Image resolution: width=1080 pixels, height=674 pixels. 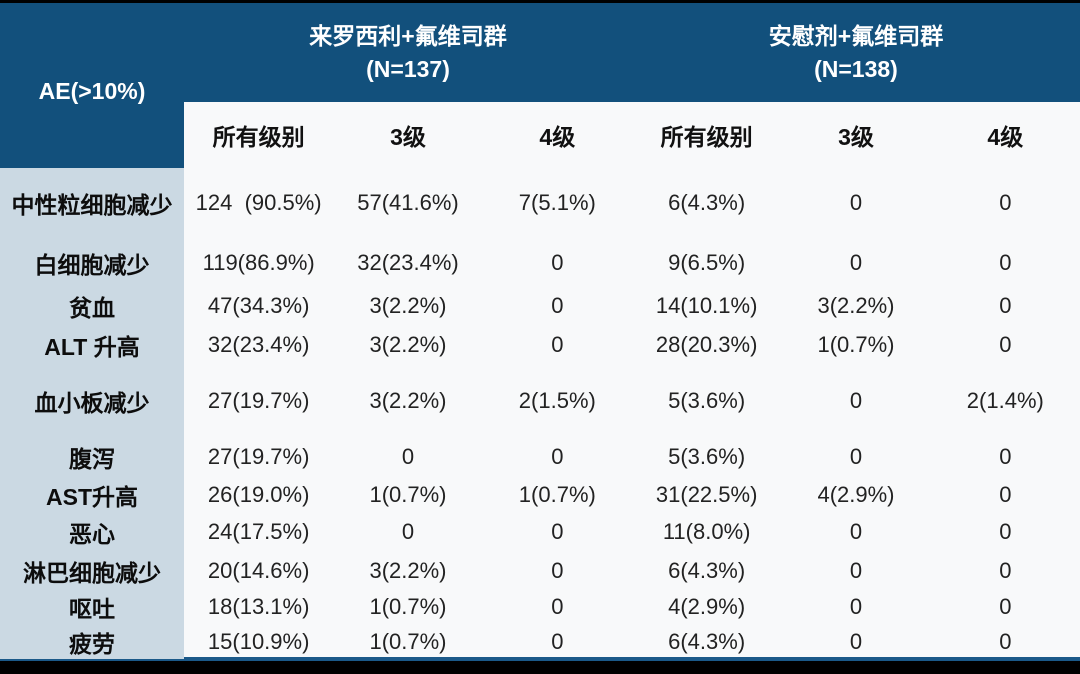 What do you see at coordinates (92, 306) in the screenshot?
I see `ae-row-label: 贫血` at bounding box center [92, 306].